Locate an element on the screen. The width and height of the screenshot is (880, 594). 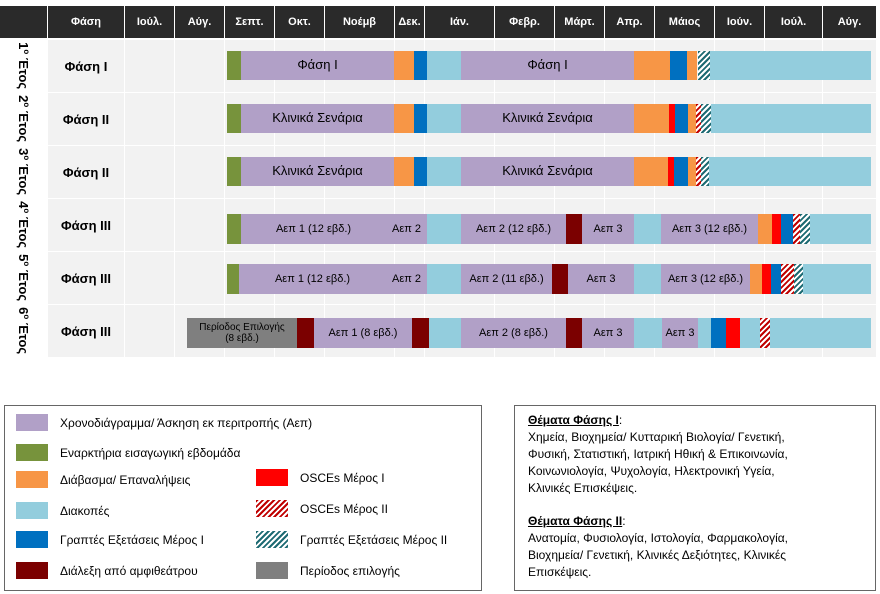
topics-line: Επισκέψεις. is located at coordinates (560, 572).